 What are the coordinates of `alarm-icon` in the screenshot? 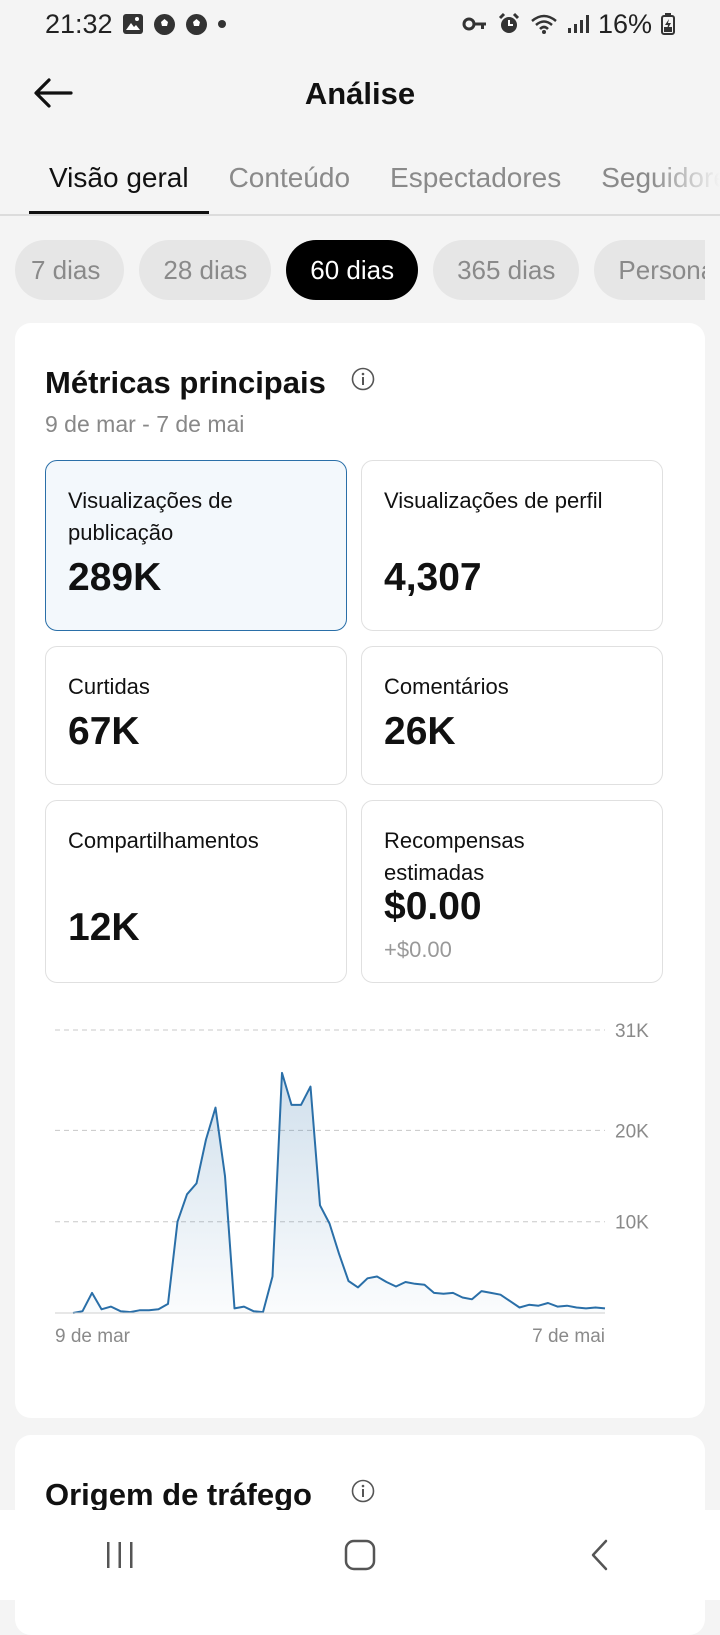 It's located at (509, 24).